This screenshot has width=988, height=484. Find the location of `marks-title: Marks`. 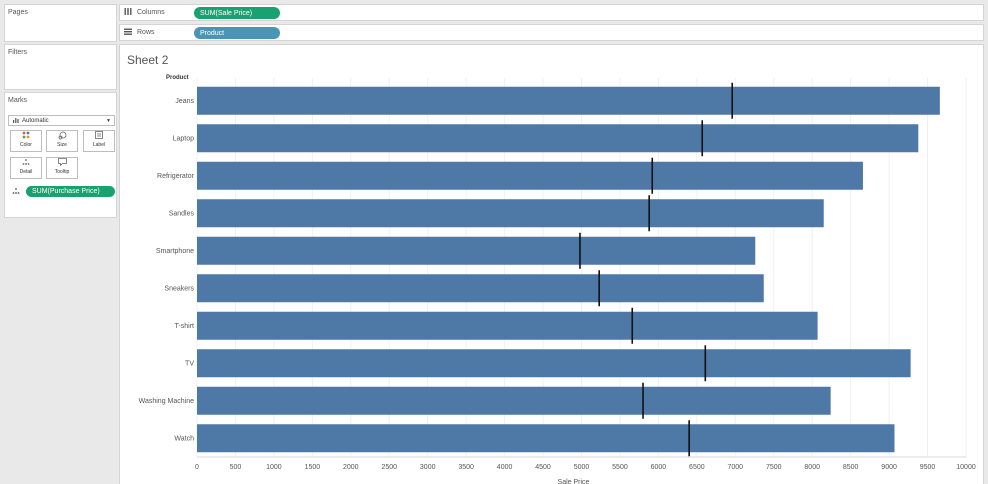

marks-title: Marks is located at coordinates (18, 100).